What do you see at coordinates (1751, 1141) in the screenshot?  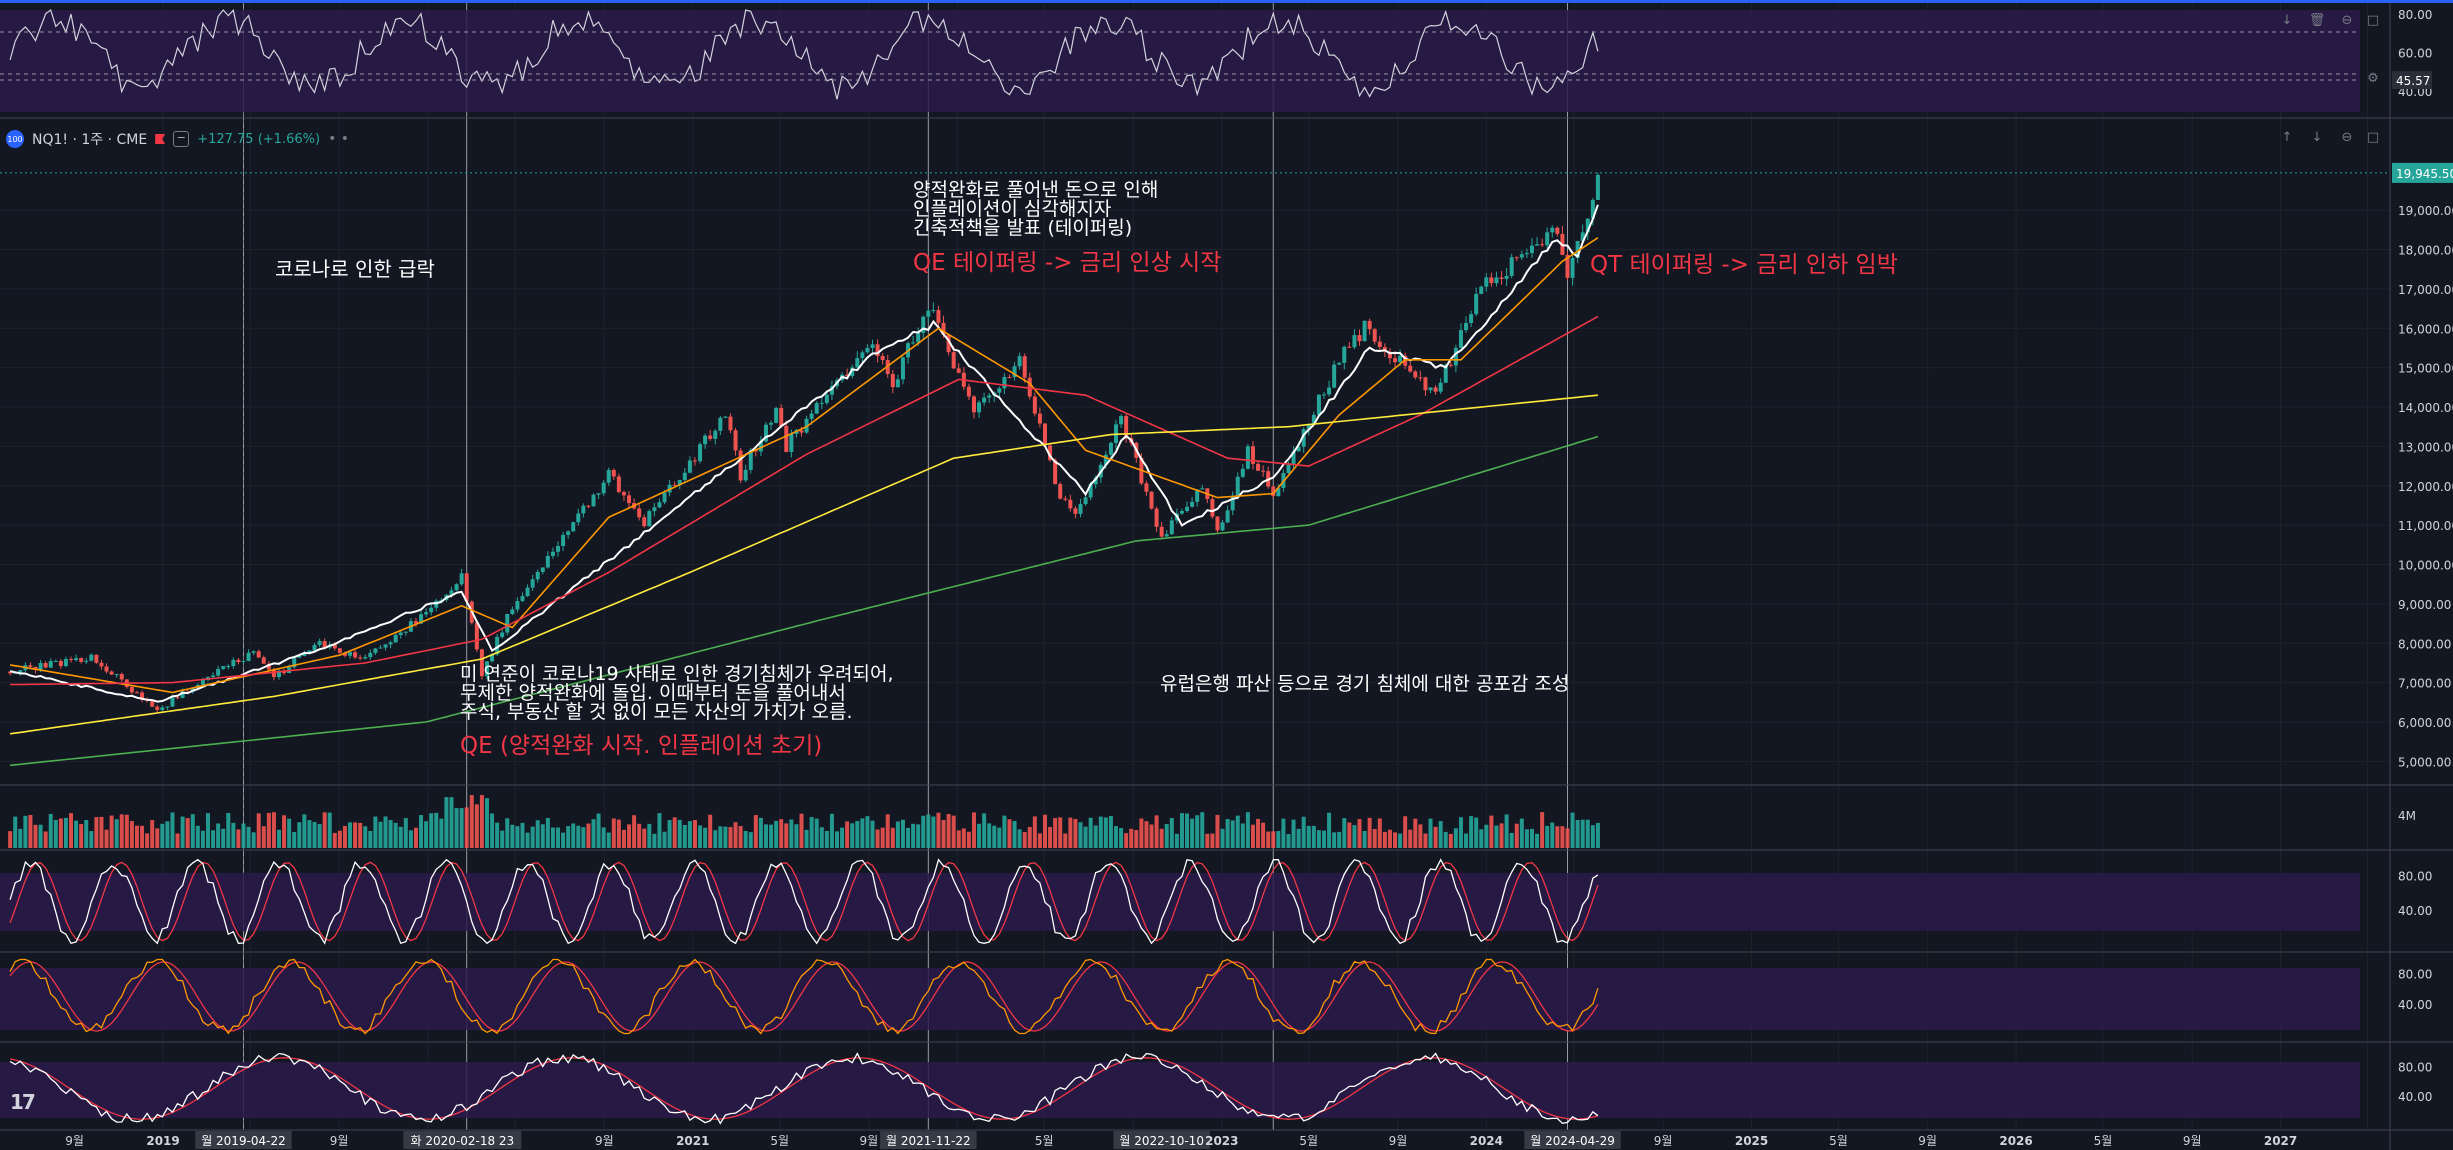 I see `time-label-18: 2025` at bounding box center [1751, 1141].